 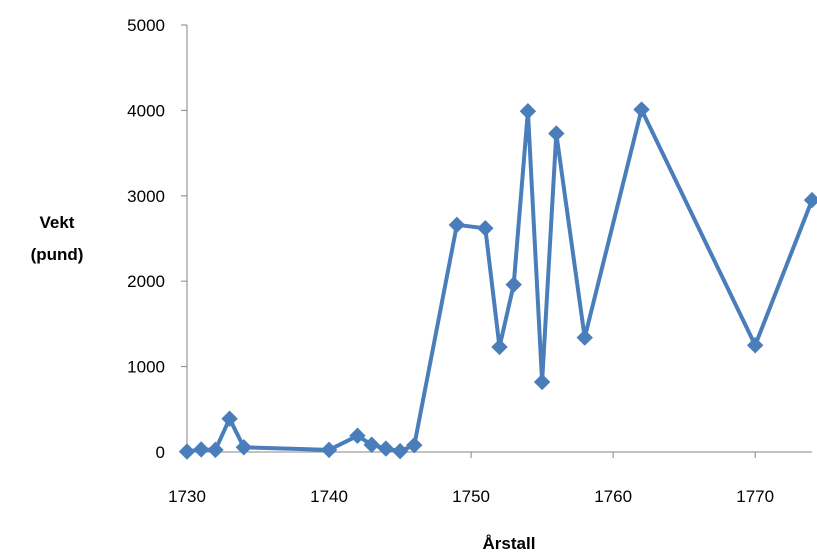 I want to click on x-axis: 1730 1740 1750 1760 1770, so click(x=490, y=478).